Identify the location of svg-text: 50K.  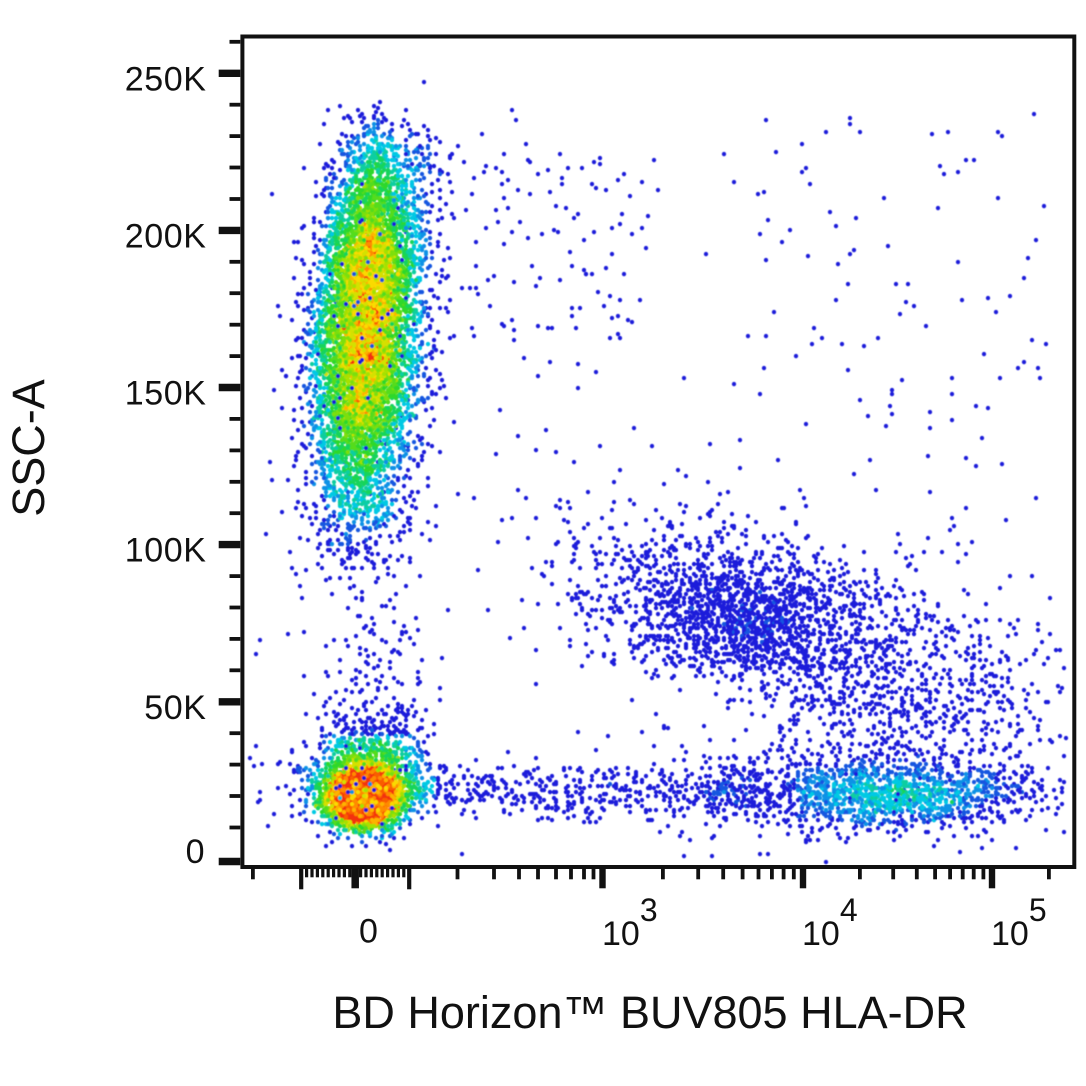
(175, 708).